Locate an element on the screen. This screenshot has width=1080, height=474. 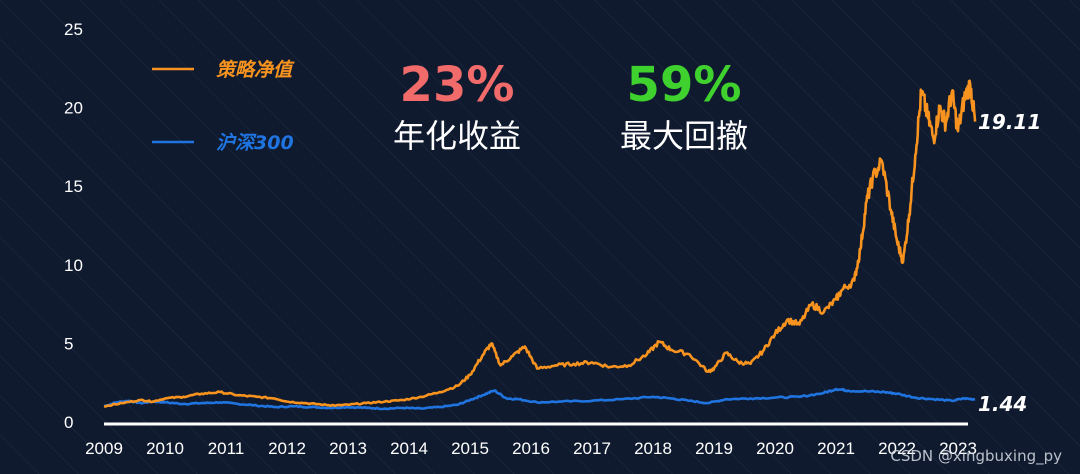
y-tick-label: 25 is located at coordinates (73, 29).